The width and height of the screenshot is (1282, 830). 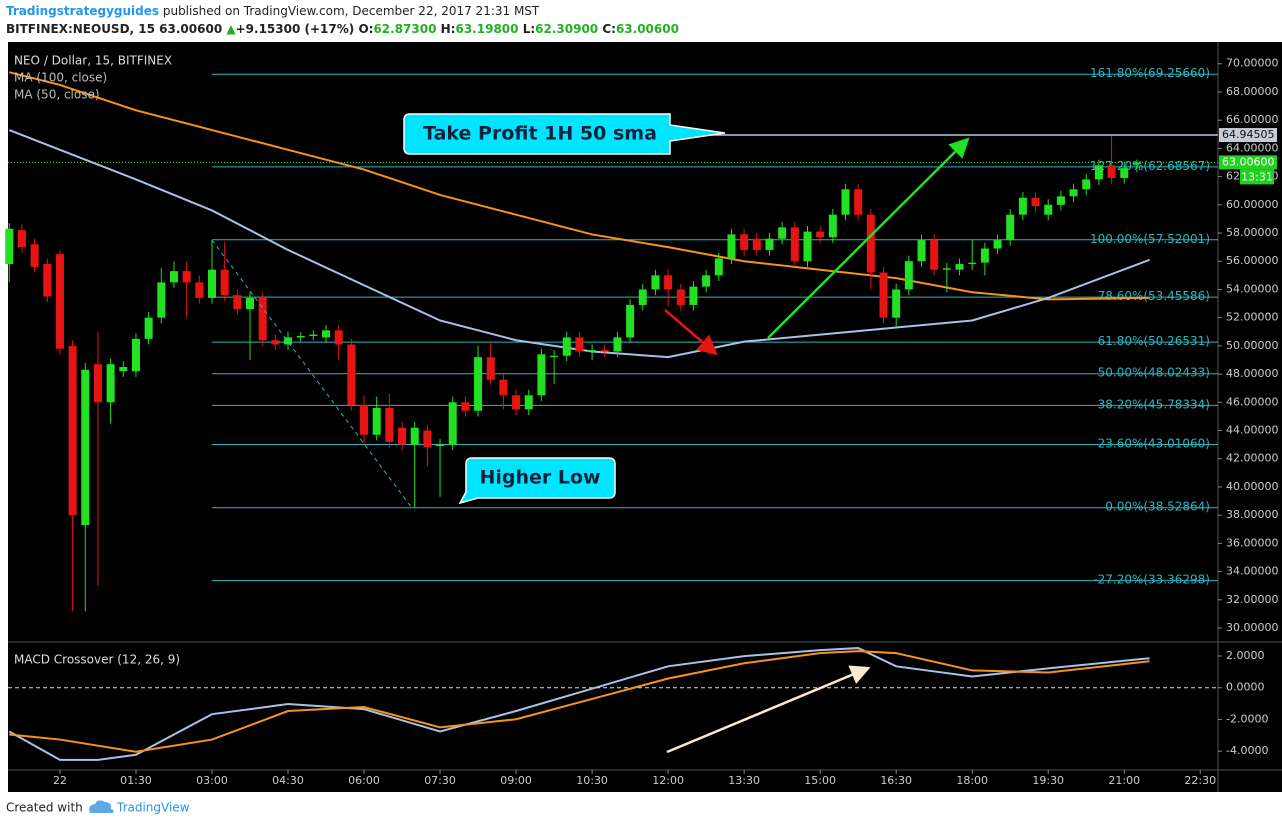 What do you see at coordinates (539, 478) in the screenshot?
I see `callout-text: Higher Low` at bounding box center [539, 478].